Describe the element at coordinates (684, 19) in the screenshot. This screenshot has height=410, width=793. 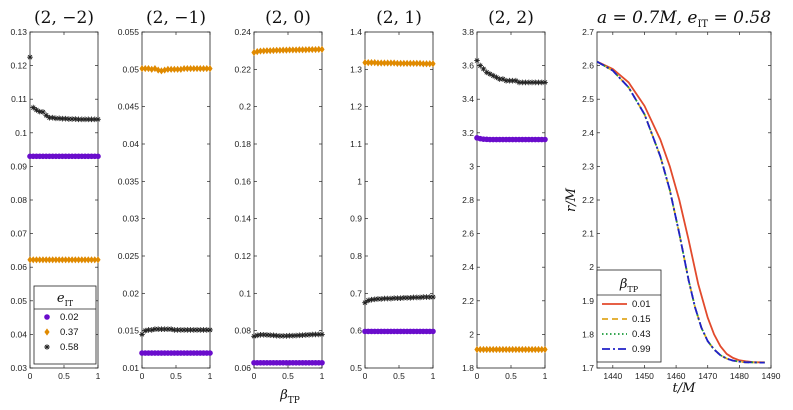
I see `panel-title: a = 0.7M, eIT = 0.58` at that location.